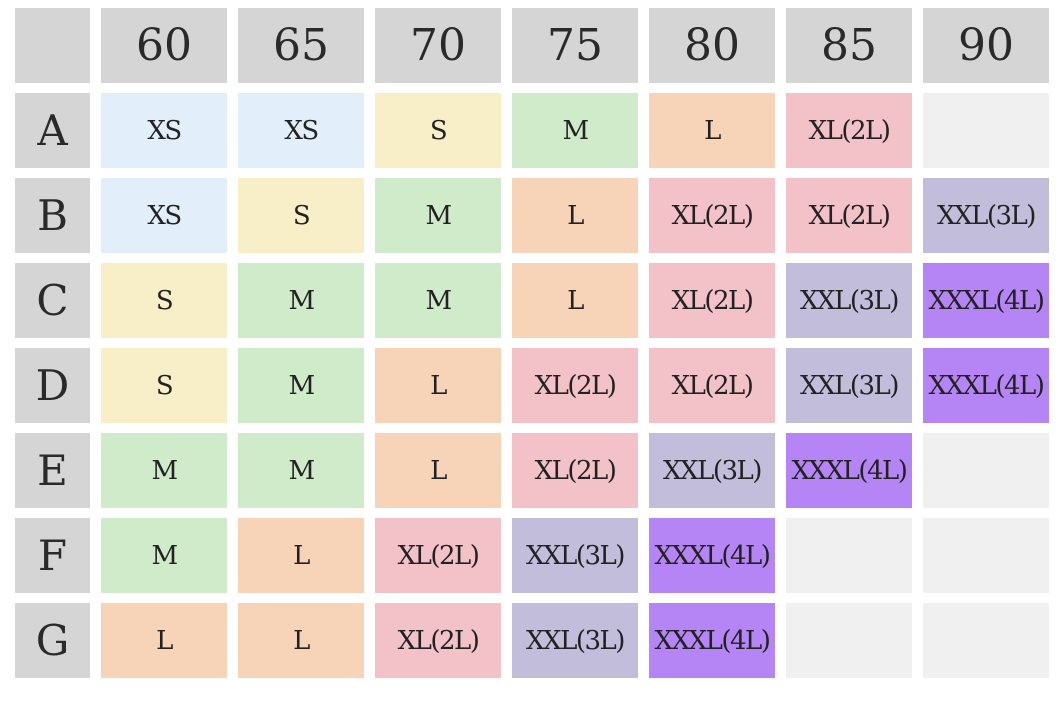  Describe the element at coordinates (52, 130) in the screenshot. I see `row-header: A` at that location.